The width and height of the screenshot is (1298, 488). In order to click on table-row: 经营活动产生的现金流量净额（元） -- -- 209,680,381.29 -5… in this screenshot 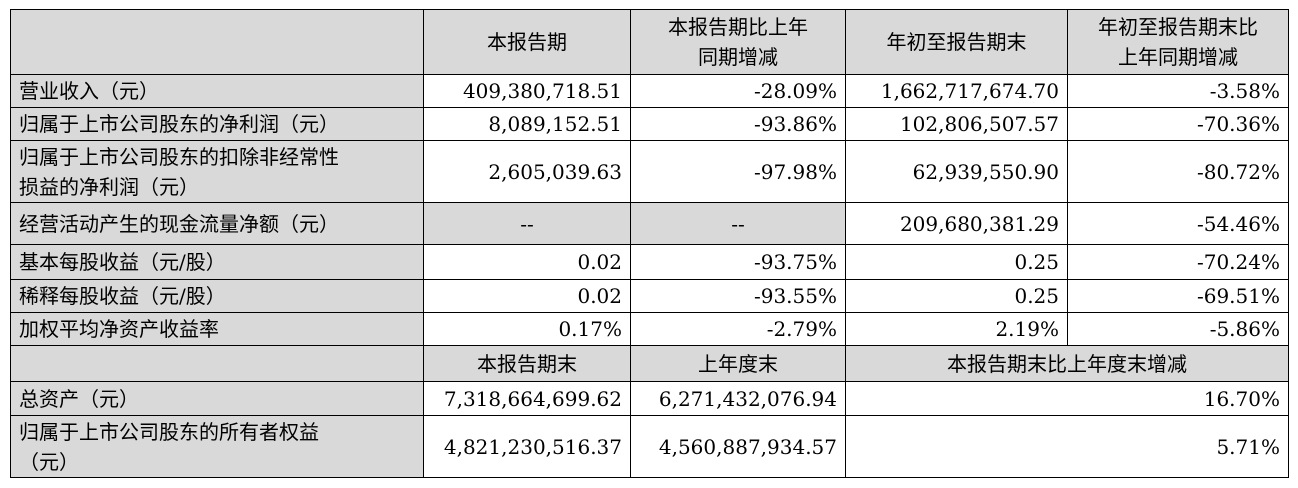, I will do `click(649, 223)`.